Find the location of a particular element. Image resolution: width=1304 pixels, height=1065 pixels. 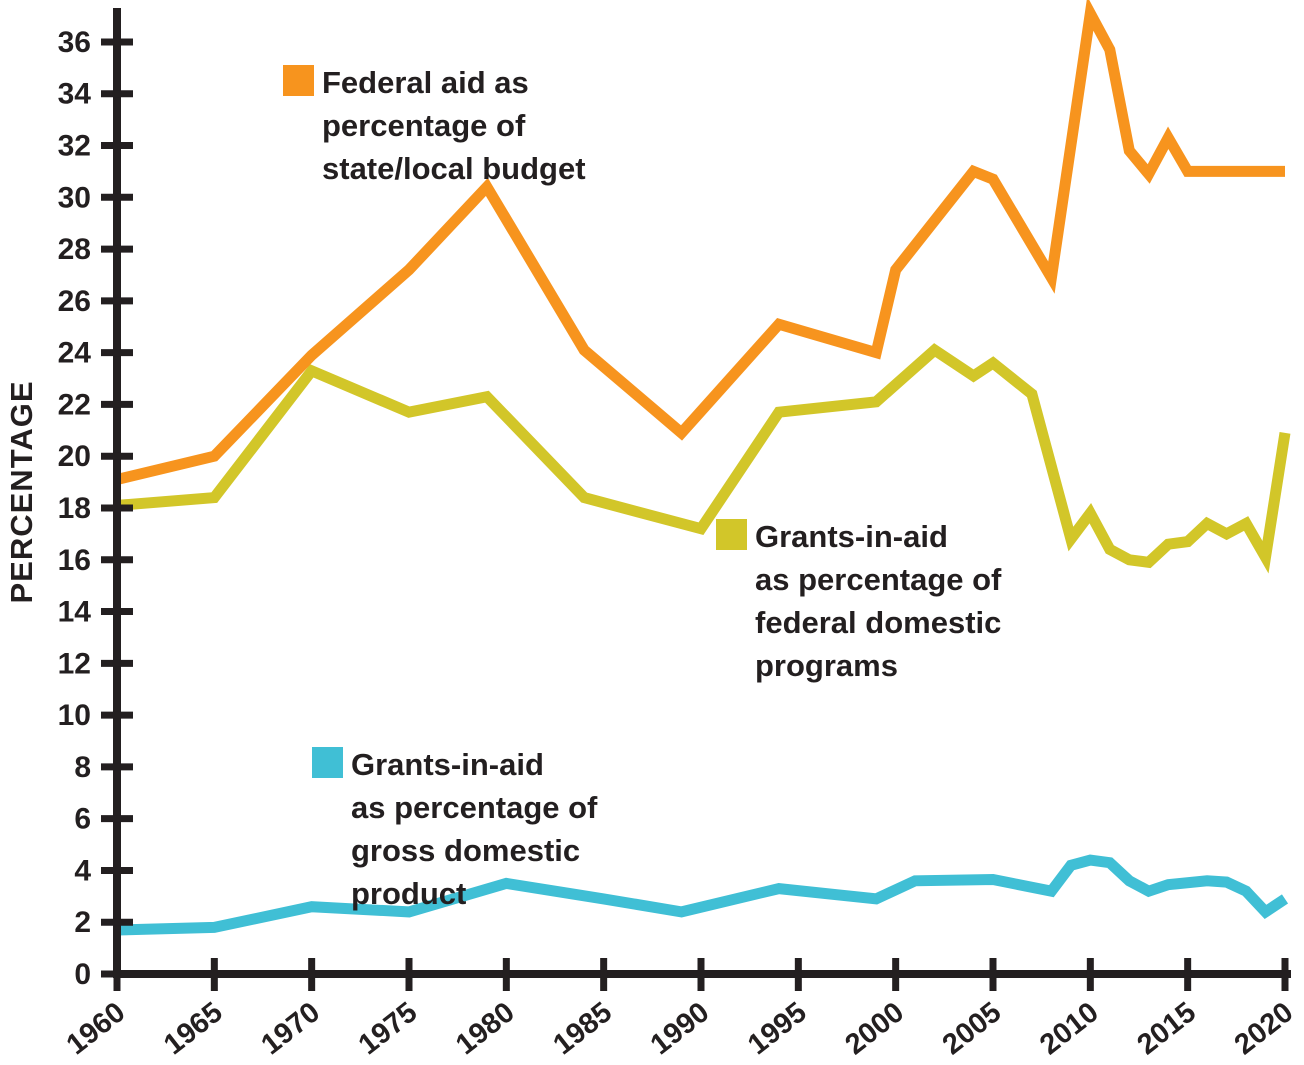

y-tick-label: 0 is located at coordinates (82, 974).